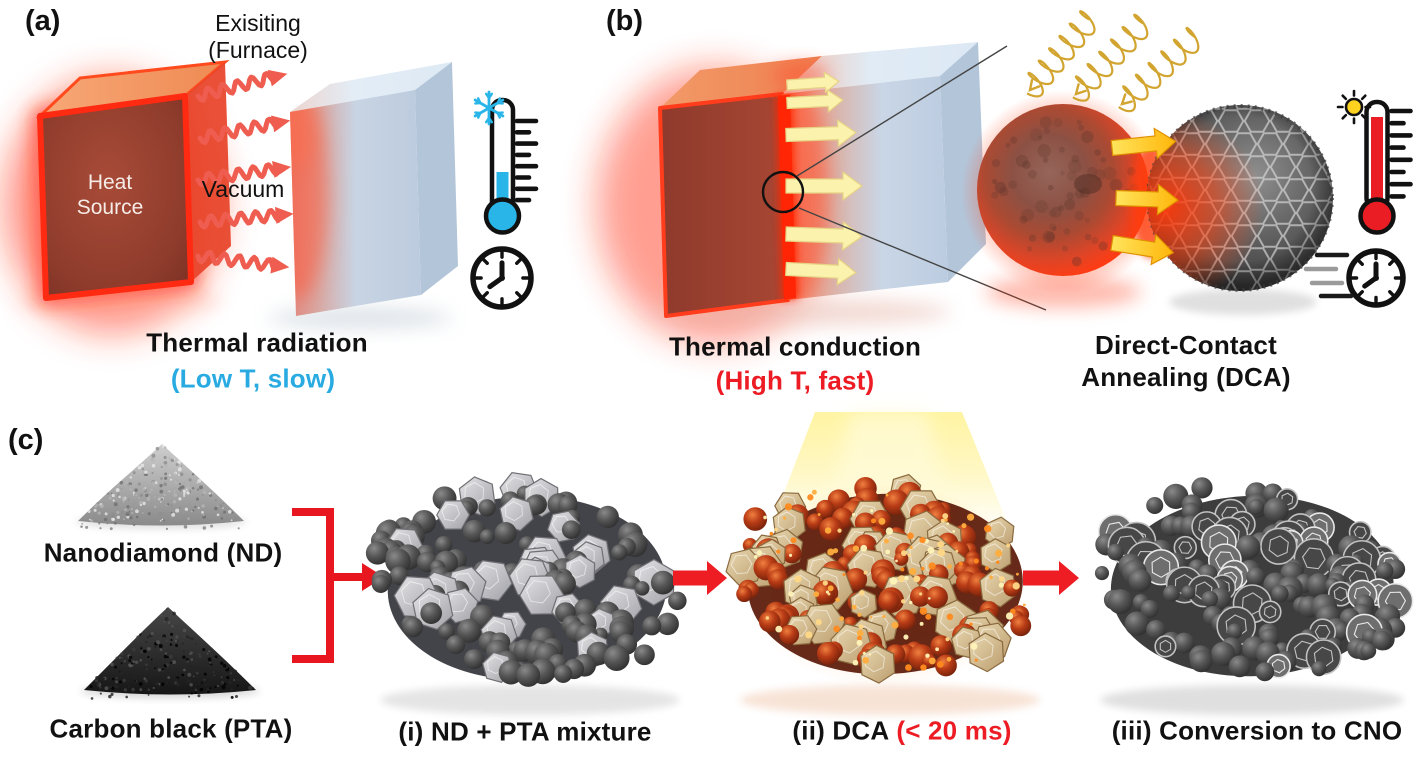  I want to click on panel-a-label: (a), so click(43, 21).